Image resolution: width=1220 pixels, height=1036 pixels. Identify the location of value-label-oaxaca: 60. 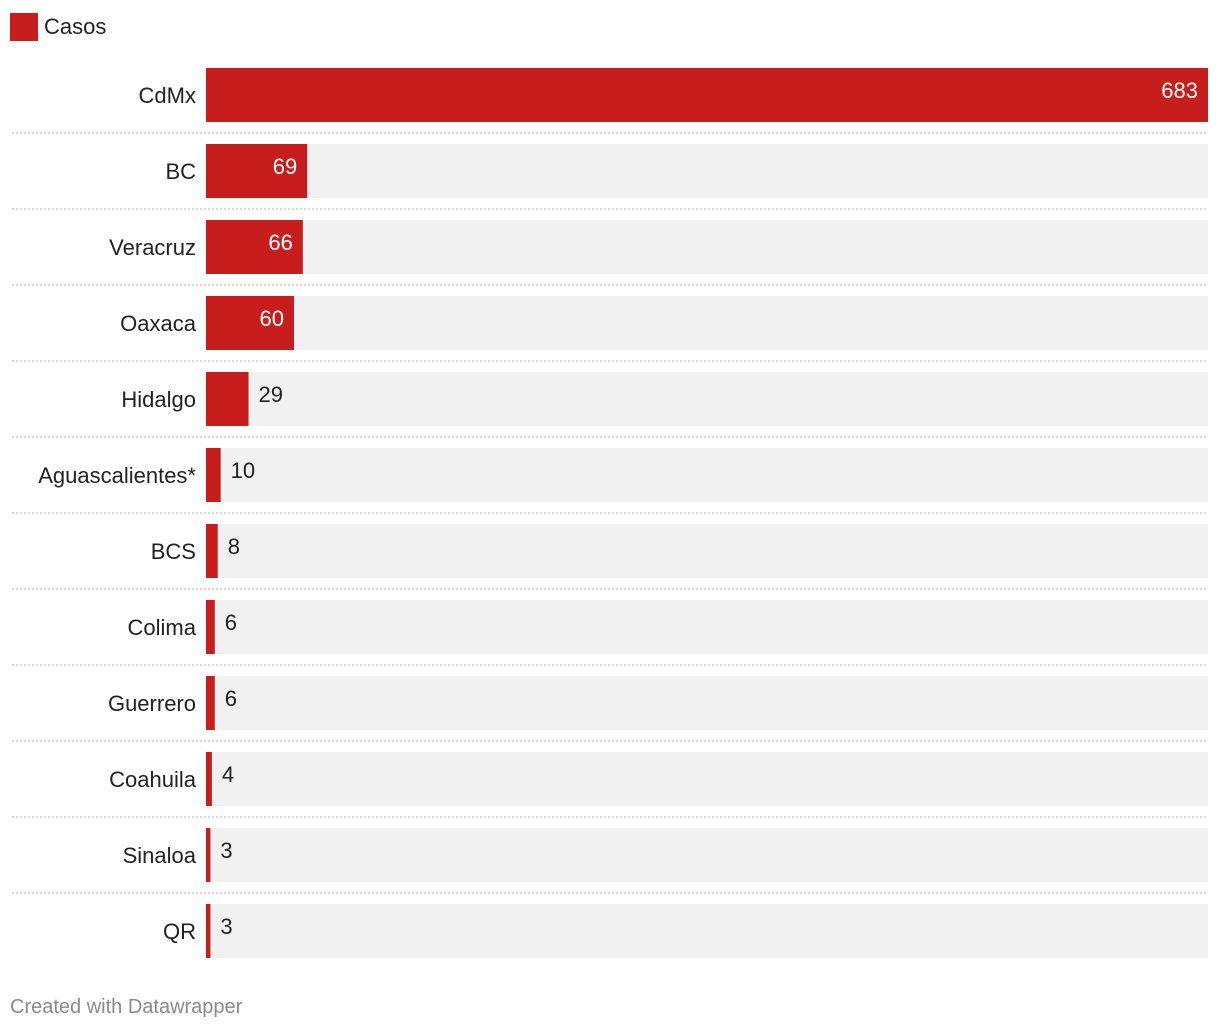
(272, 318).